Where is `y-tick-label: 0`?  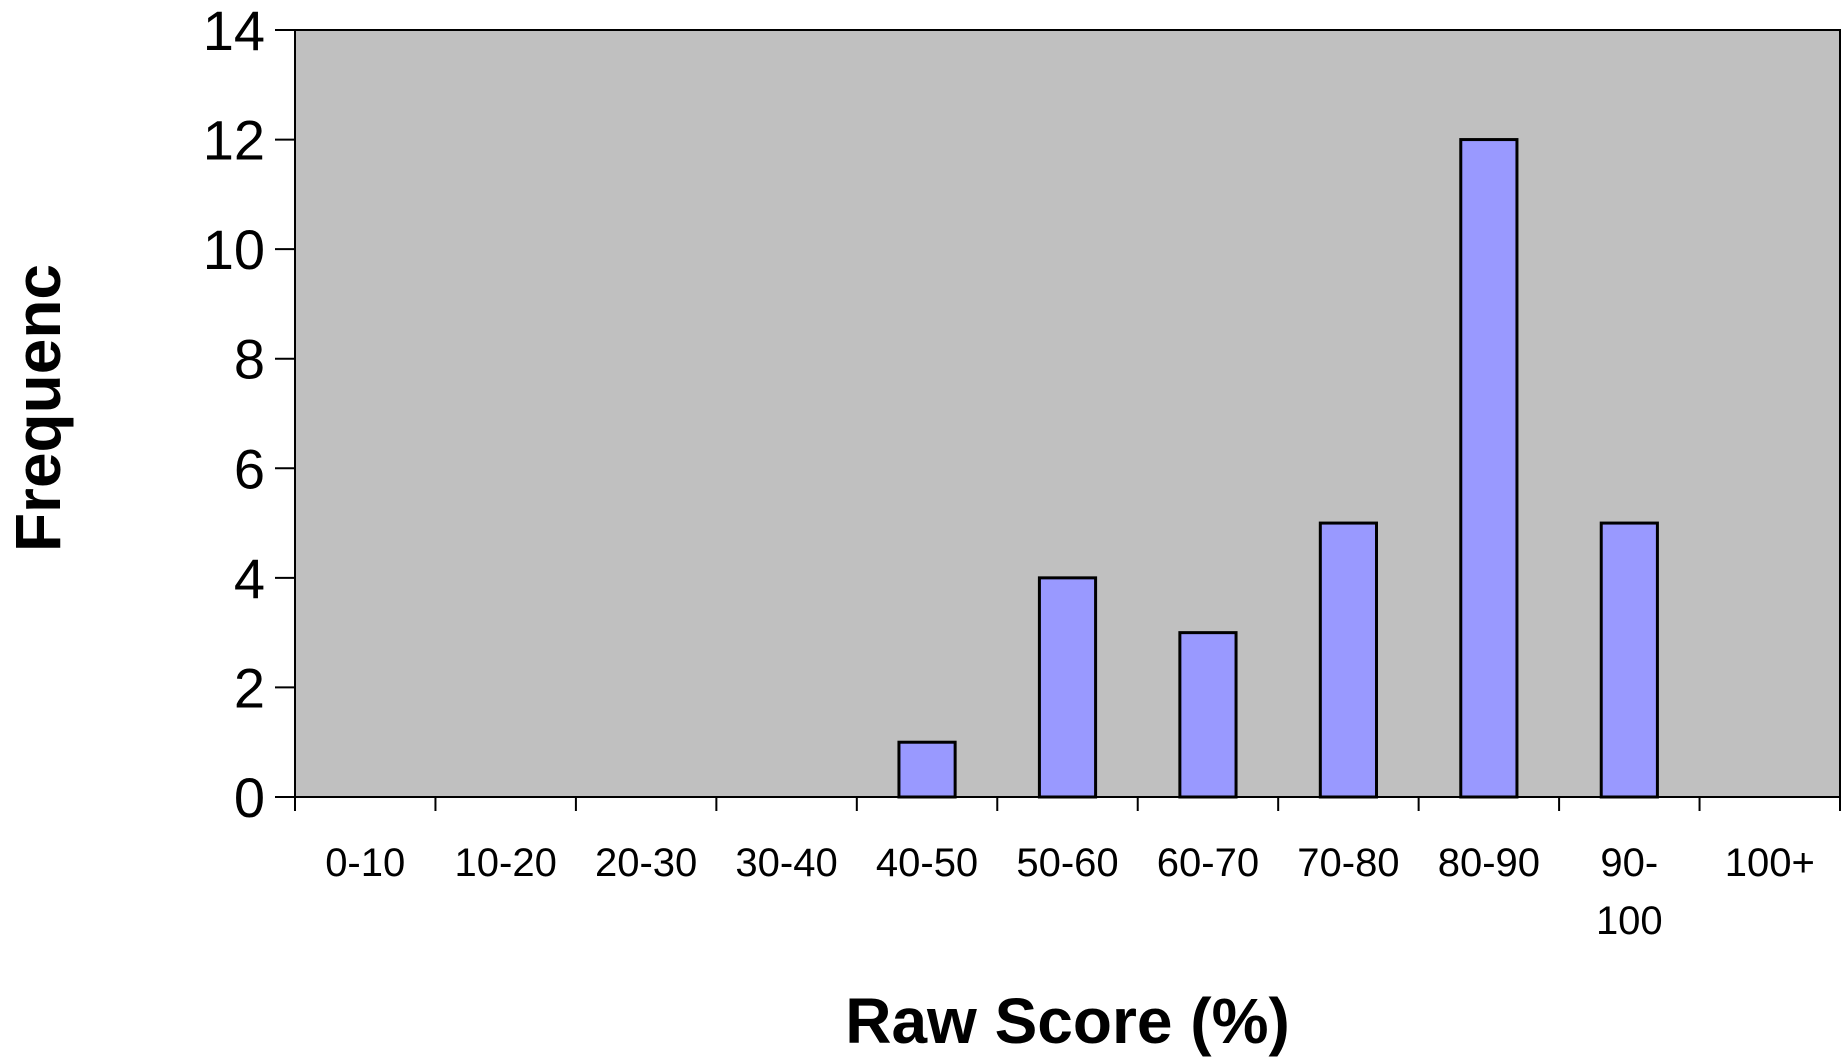 y-tick-label: 0 is located at coordinates (249, 797).